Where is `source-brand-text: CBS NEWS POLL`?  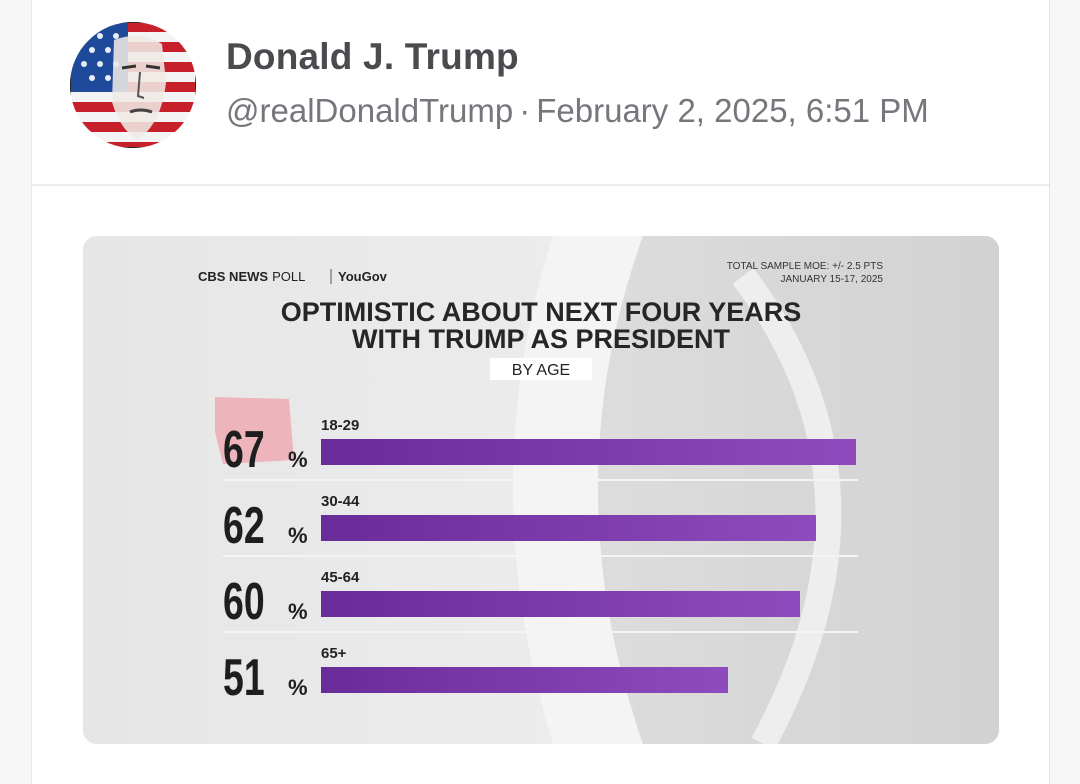 source-brand-text: CBS NEWS POLL is located at coordinates (251, 276).